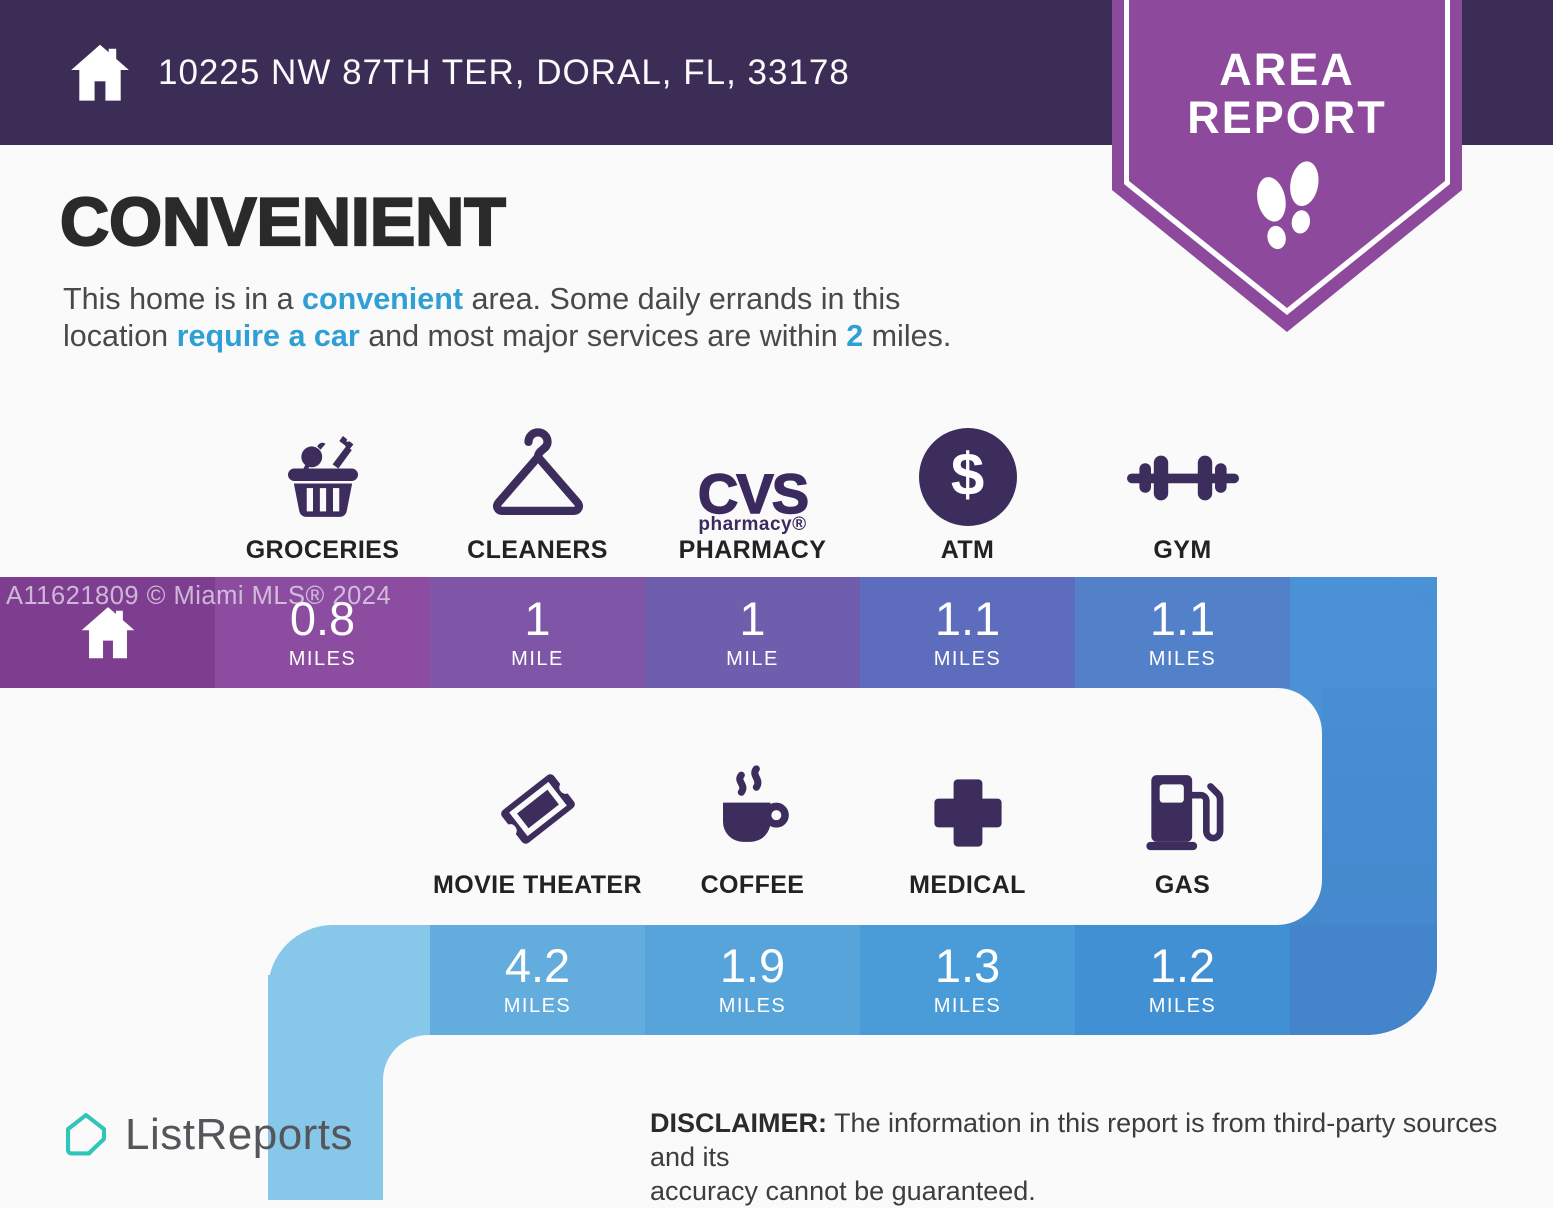  Describe the element at coordinates (855, 336) in the screenshot. I see `desc-highlight-miles: 2` at that location.